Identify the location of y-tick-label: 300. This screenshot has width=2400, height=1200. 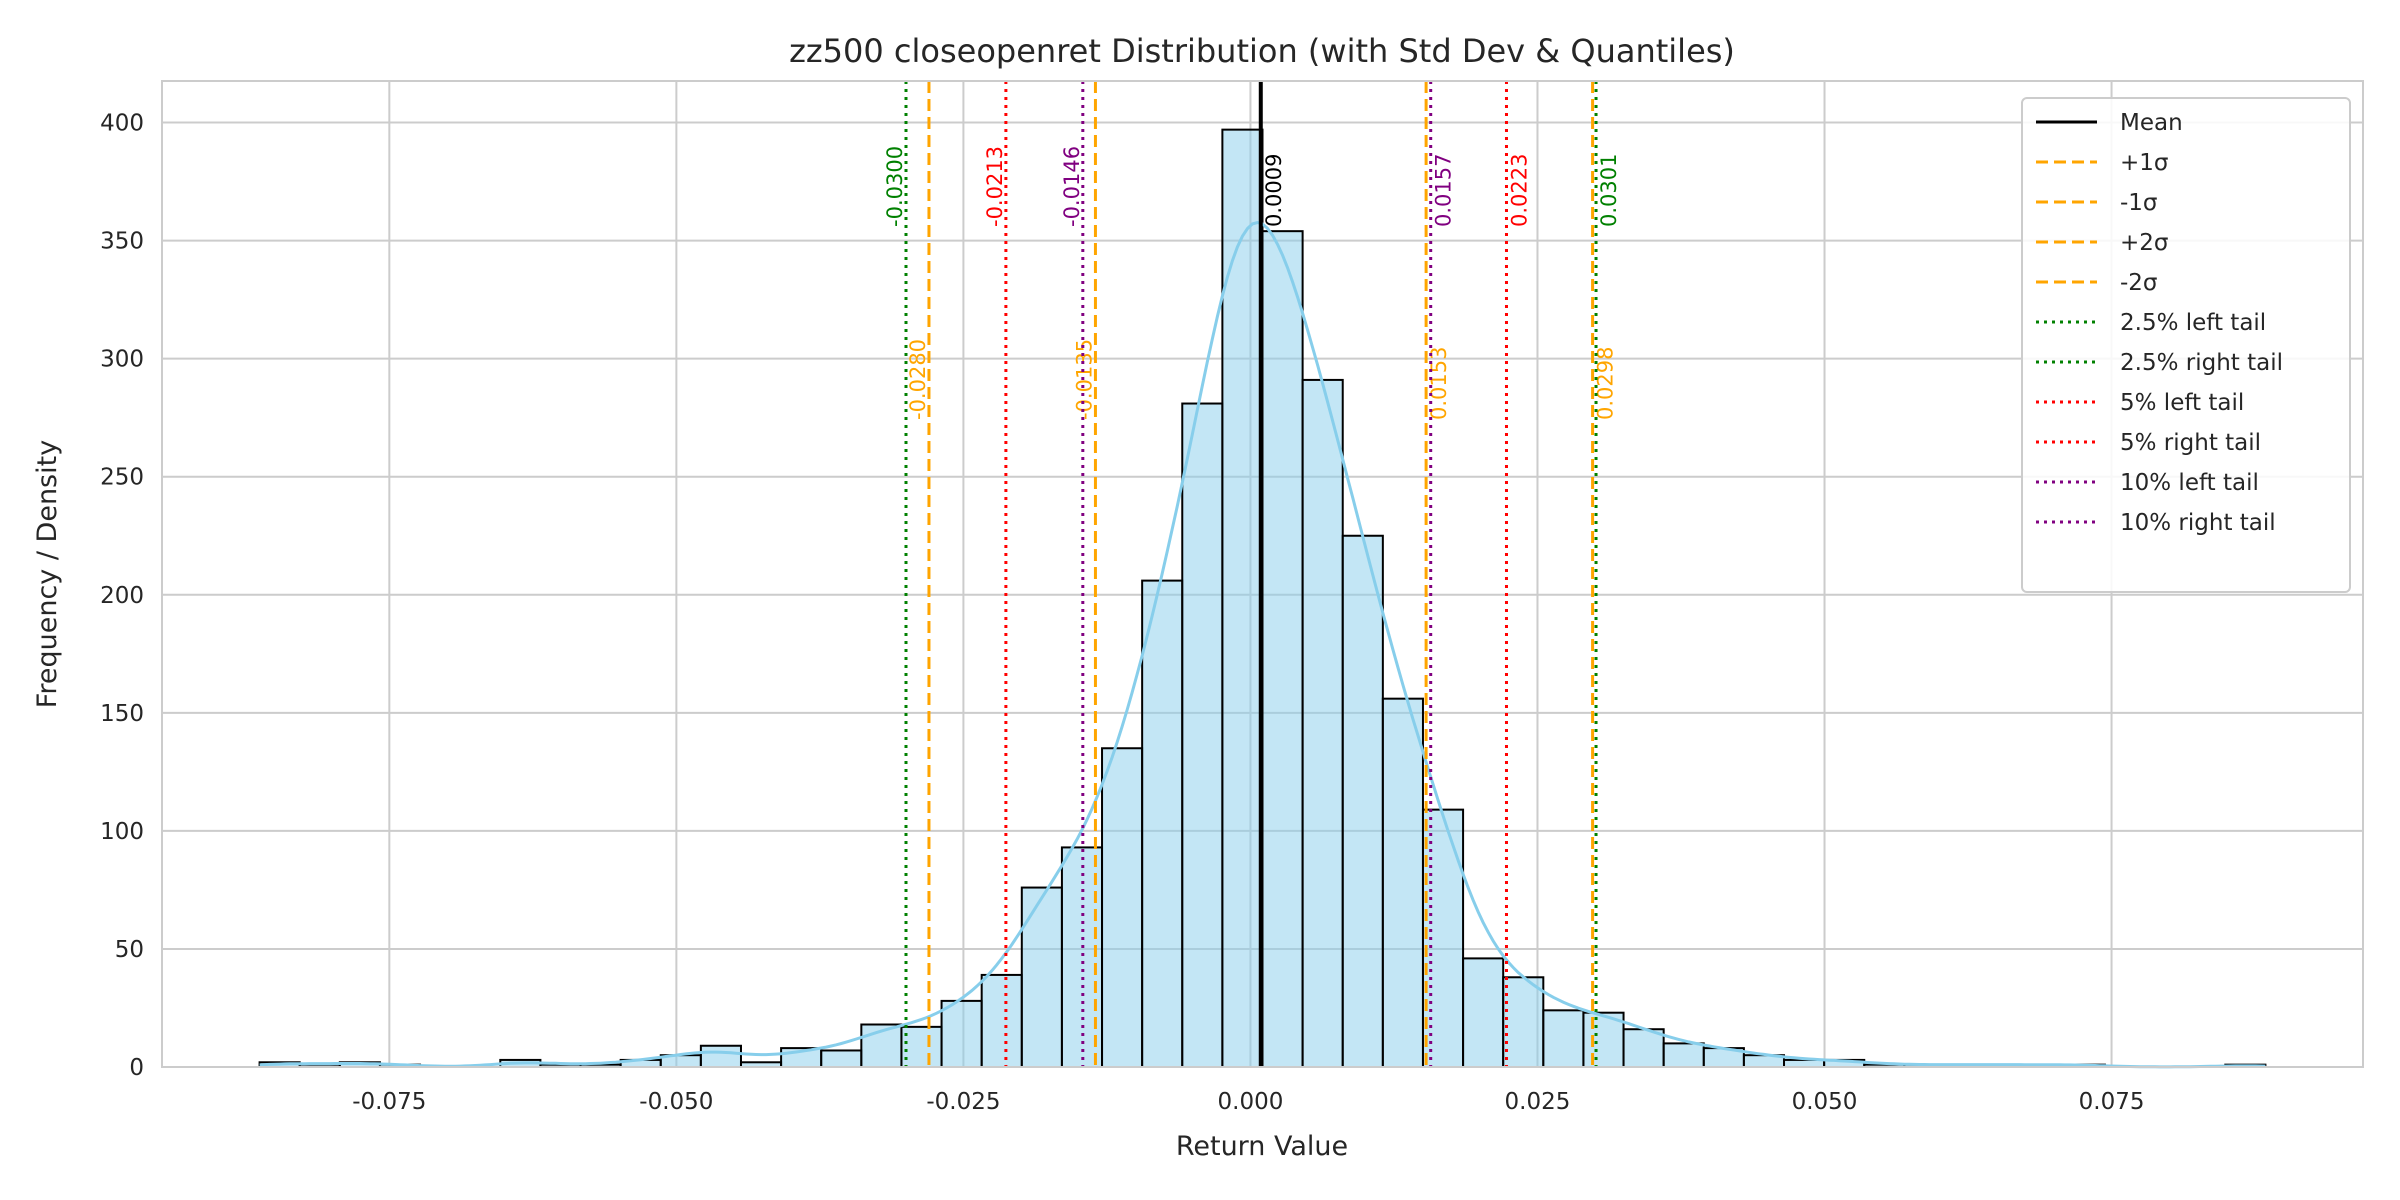
(122, 360).